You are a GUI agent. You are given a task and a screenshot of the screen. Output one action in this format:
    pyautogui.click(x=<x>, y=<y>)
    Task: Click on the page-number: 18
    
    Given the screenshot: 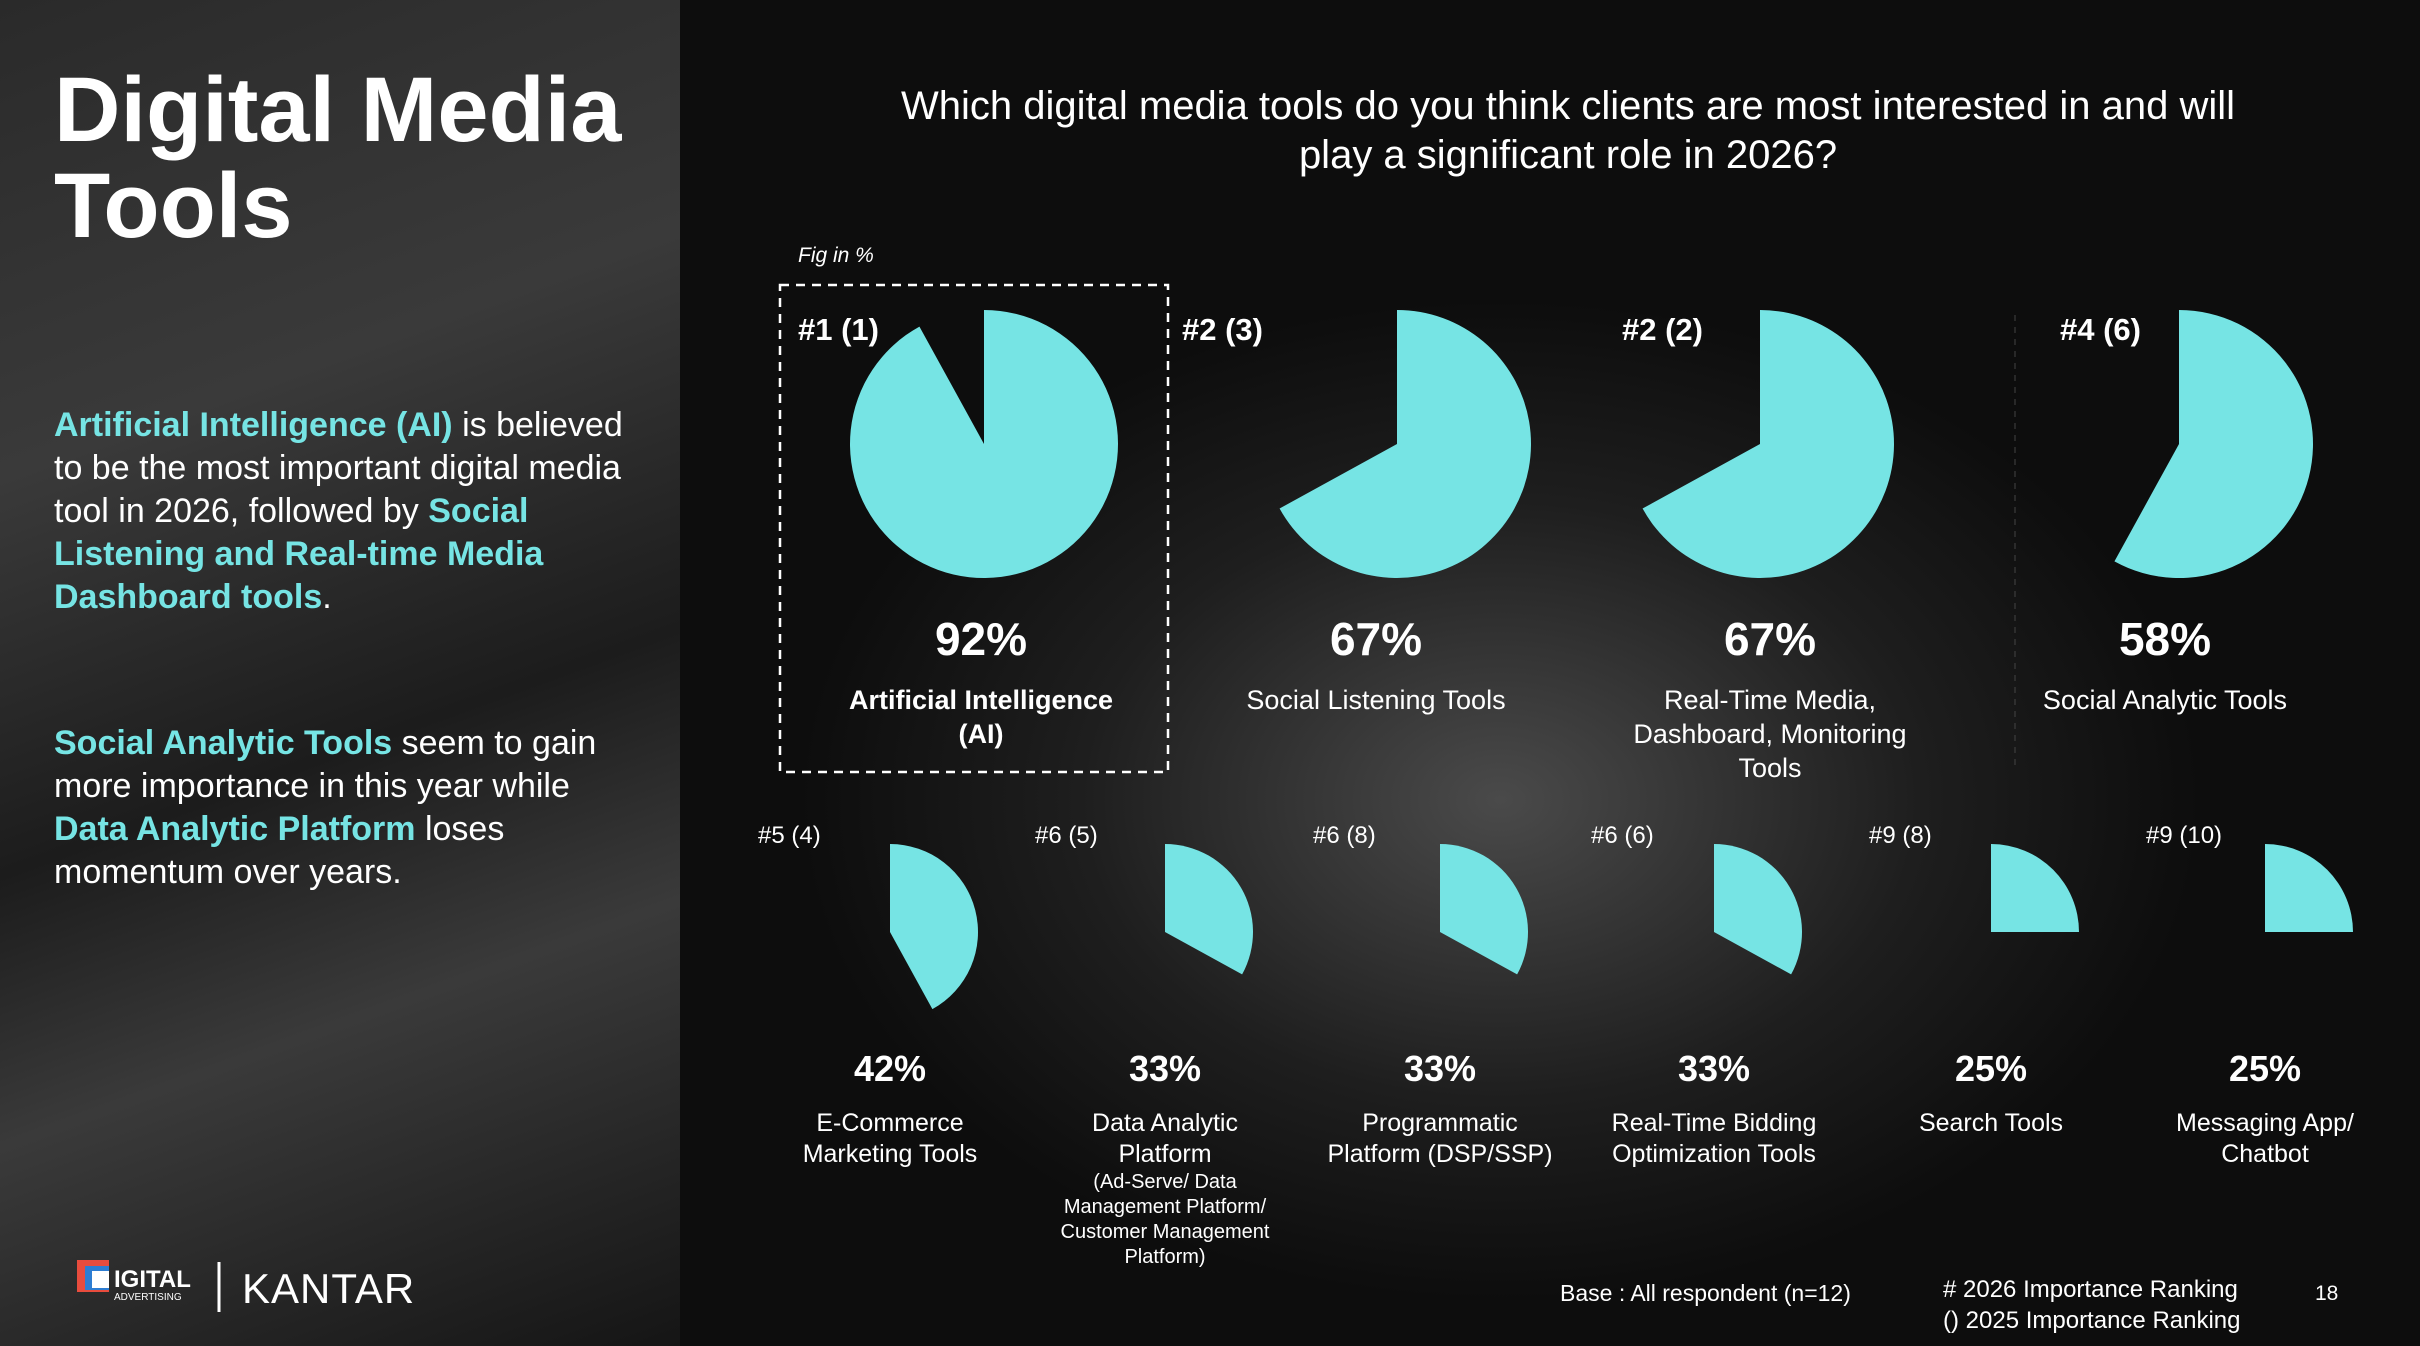 What is the action you would take?
    pyautogui.click(x=2327, y=1293)
    